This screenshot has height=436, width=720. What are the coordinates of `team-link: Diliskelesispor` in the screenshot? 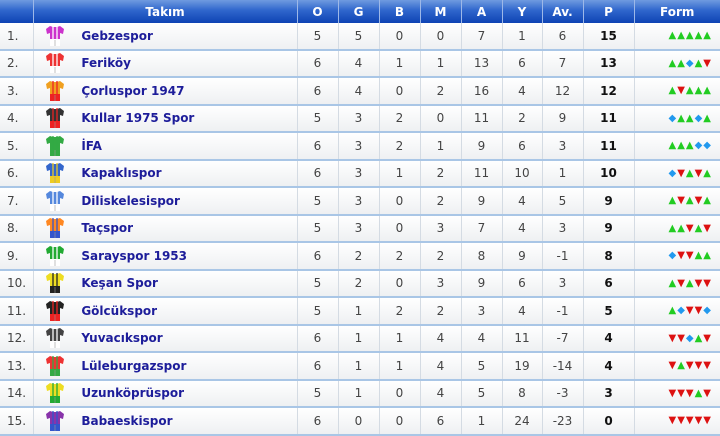 It's located at (130, 200).